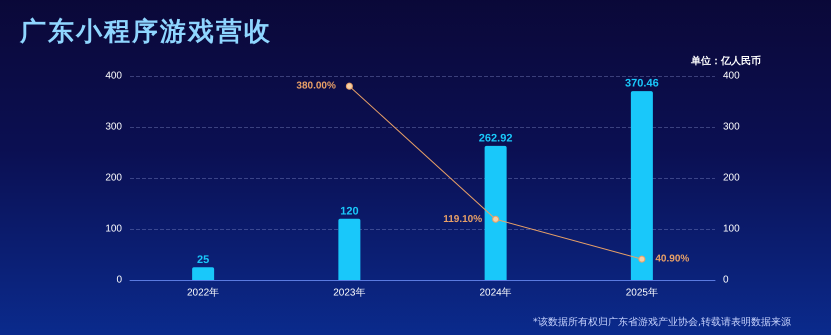  Describe the element at coordinates (203, 260) in the screenshot. I see `data-label: 25` at that location.